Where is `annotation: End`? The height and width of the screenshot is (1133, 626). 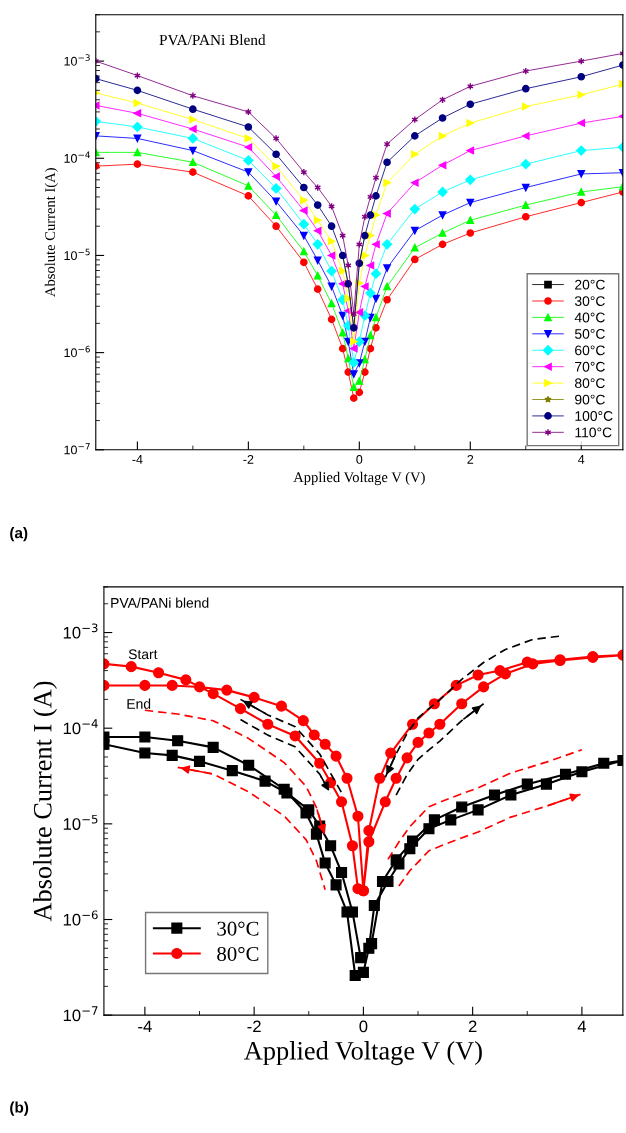
annotation: End is located at coordinates (139, 703).